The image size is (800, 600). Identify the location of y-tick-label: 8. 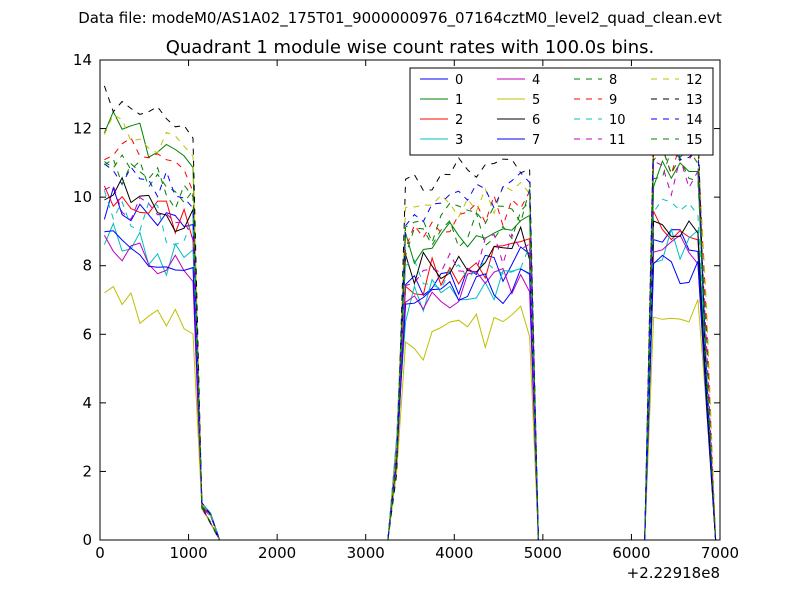
(87, 266).